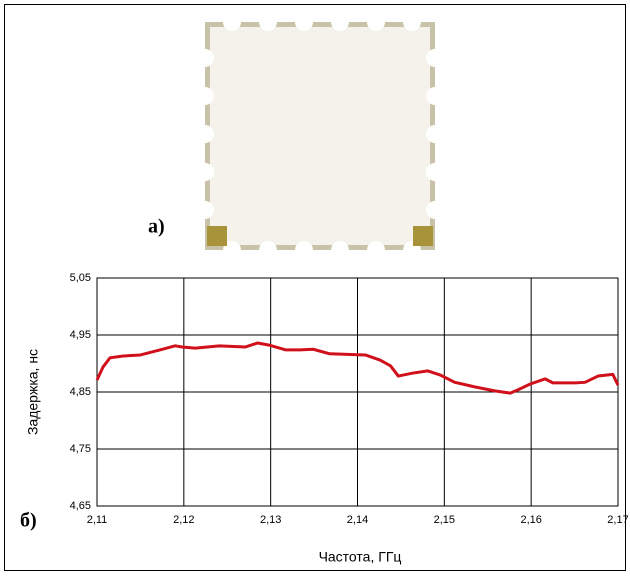  I want to click on panel-label: б), so click(28, 521).